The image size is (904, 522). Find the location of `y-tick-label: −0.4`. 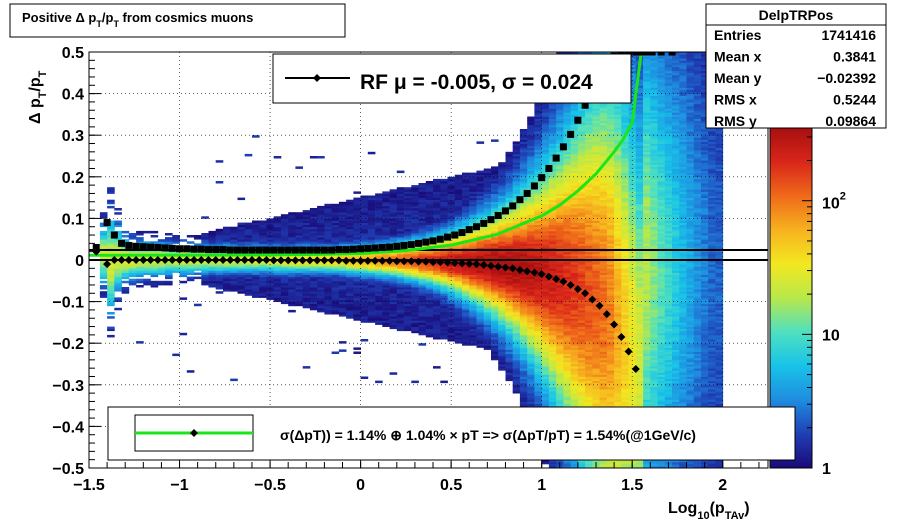

y-tick-label: −0.4 is located at coordinates (68, 427).